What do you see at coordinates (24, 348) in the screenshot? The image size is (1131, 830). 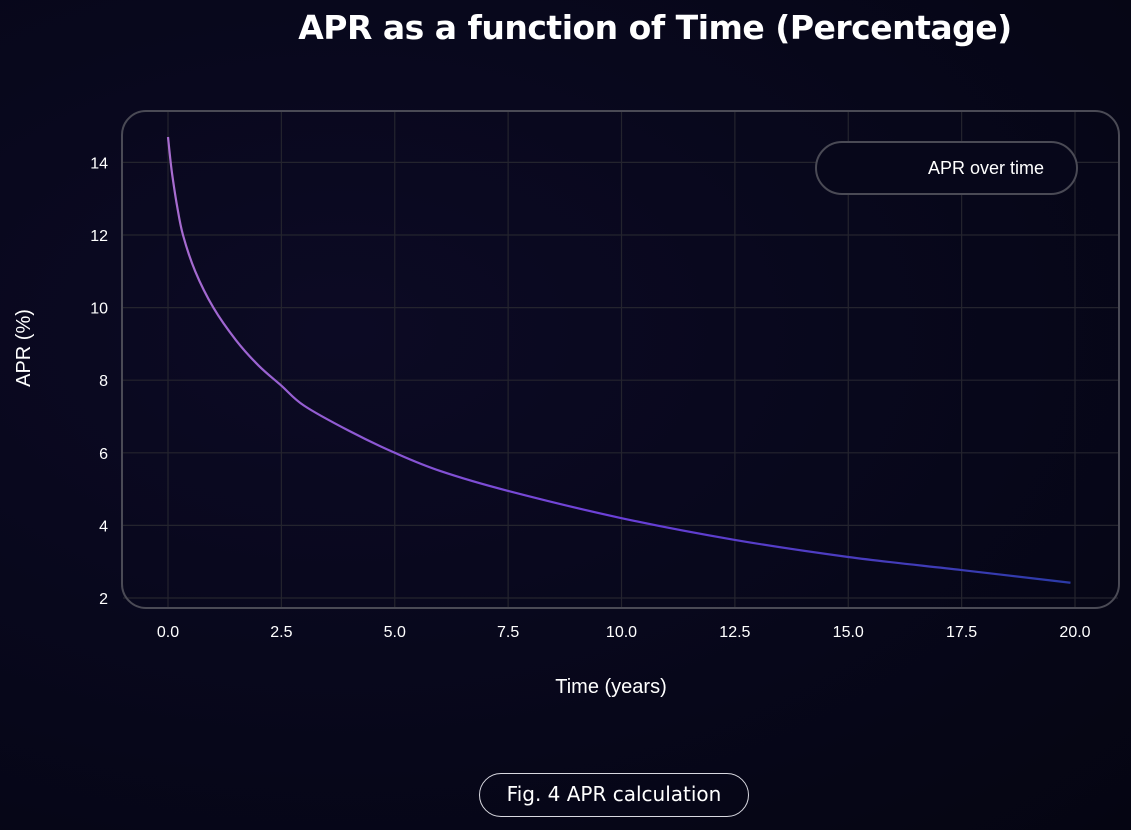 I see `y-axis-label: APR (%)` at bounding box center [24, 348].